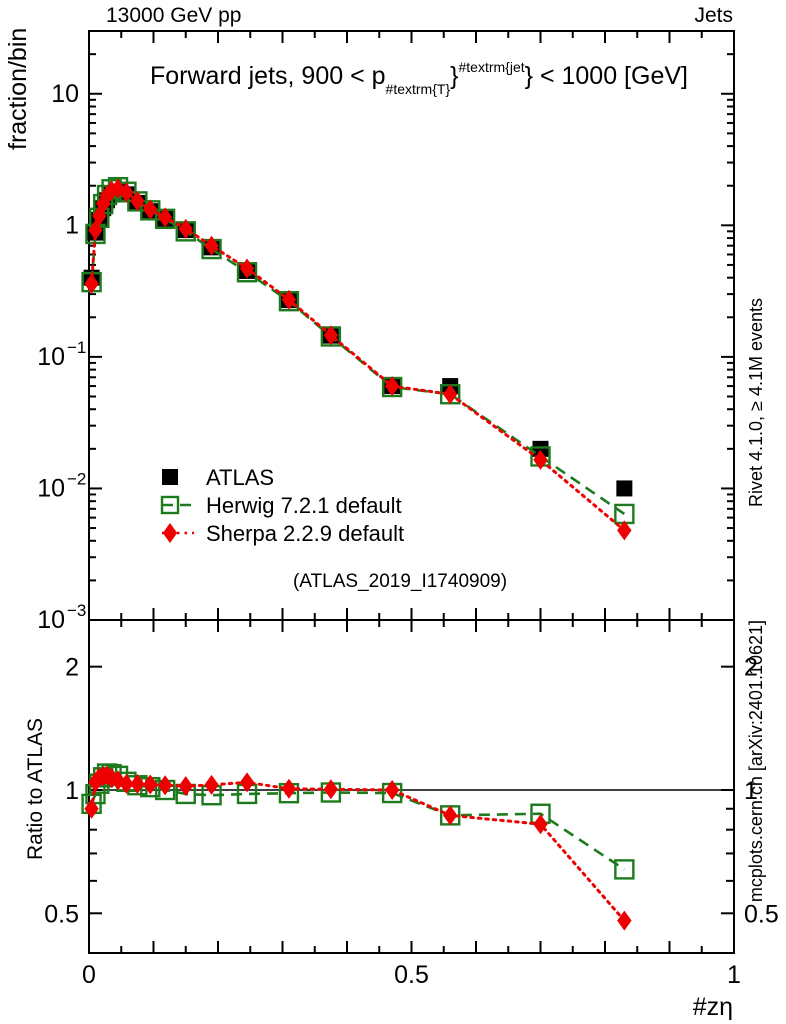  I want to click on y-ticklabel-exp: −2, so click(76, 478).